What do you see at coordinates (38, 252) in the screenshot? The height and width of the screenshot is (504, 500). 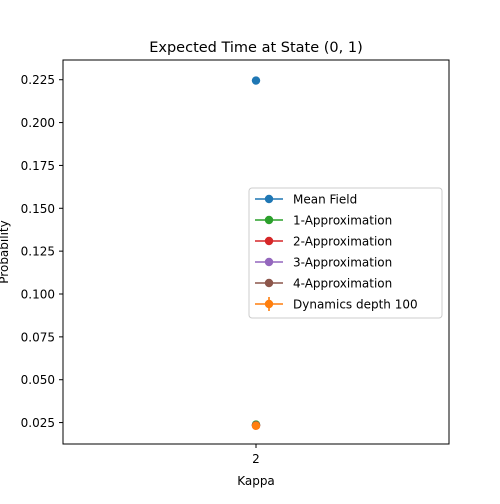 I see `y-tick-label: 0.125` at bounding box center [38, 252].